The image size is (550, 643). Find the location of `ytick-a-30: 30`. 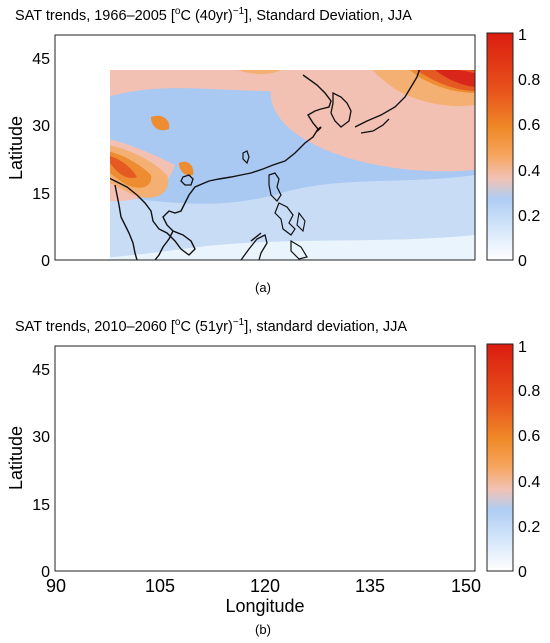

ytick-a-30: 30 is located at coordinates (41, 126).